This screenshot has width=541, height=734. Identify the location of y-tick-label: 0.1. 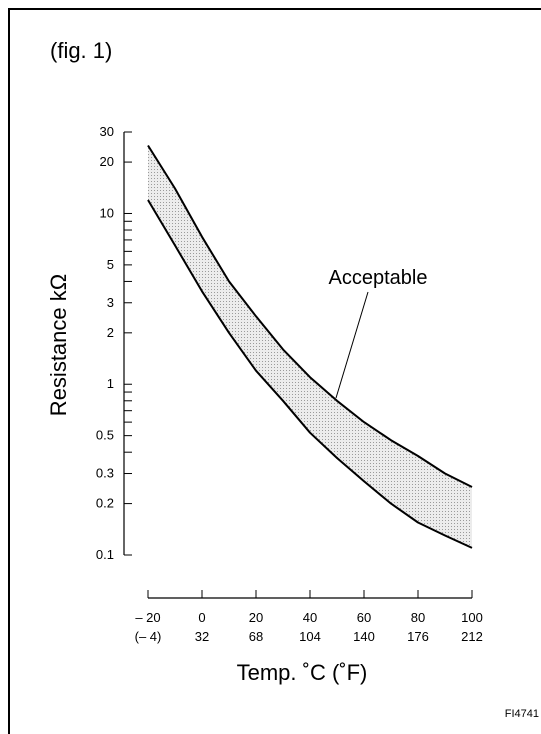
(105, 554).